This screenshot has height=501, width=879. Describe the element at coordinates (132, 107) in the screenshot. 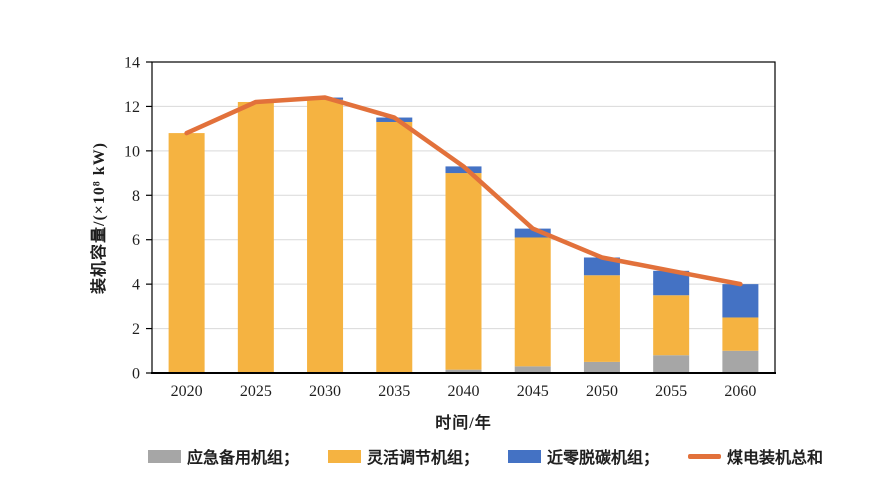

I see `y-tick-label: 12` at that location.